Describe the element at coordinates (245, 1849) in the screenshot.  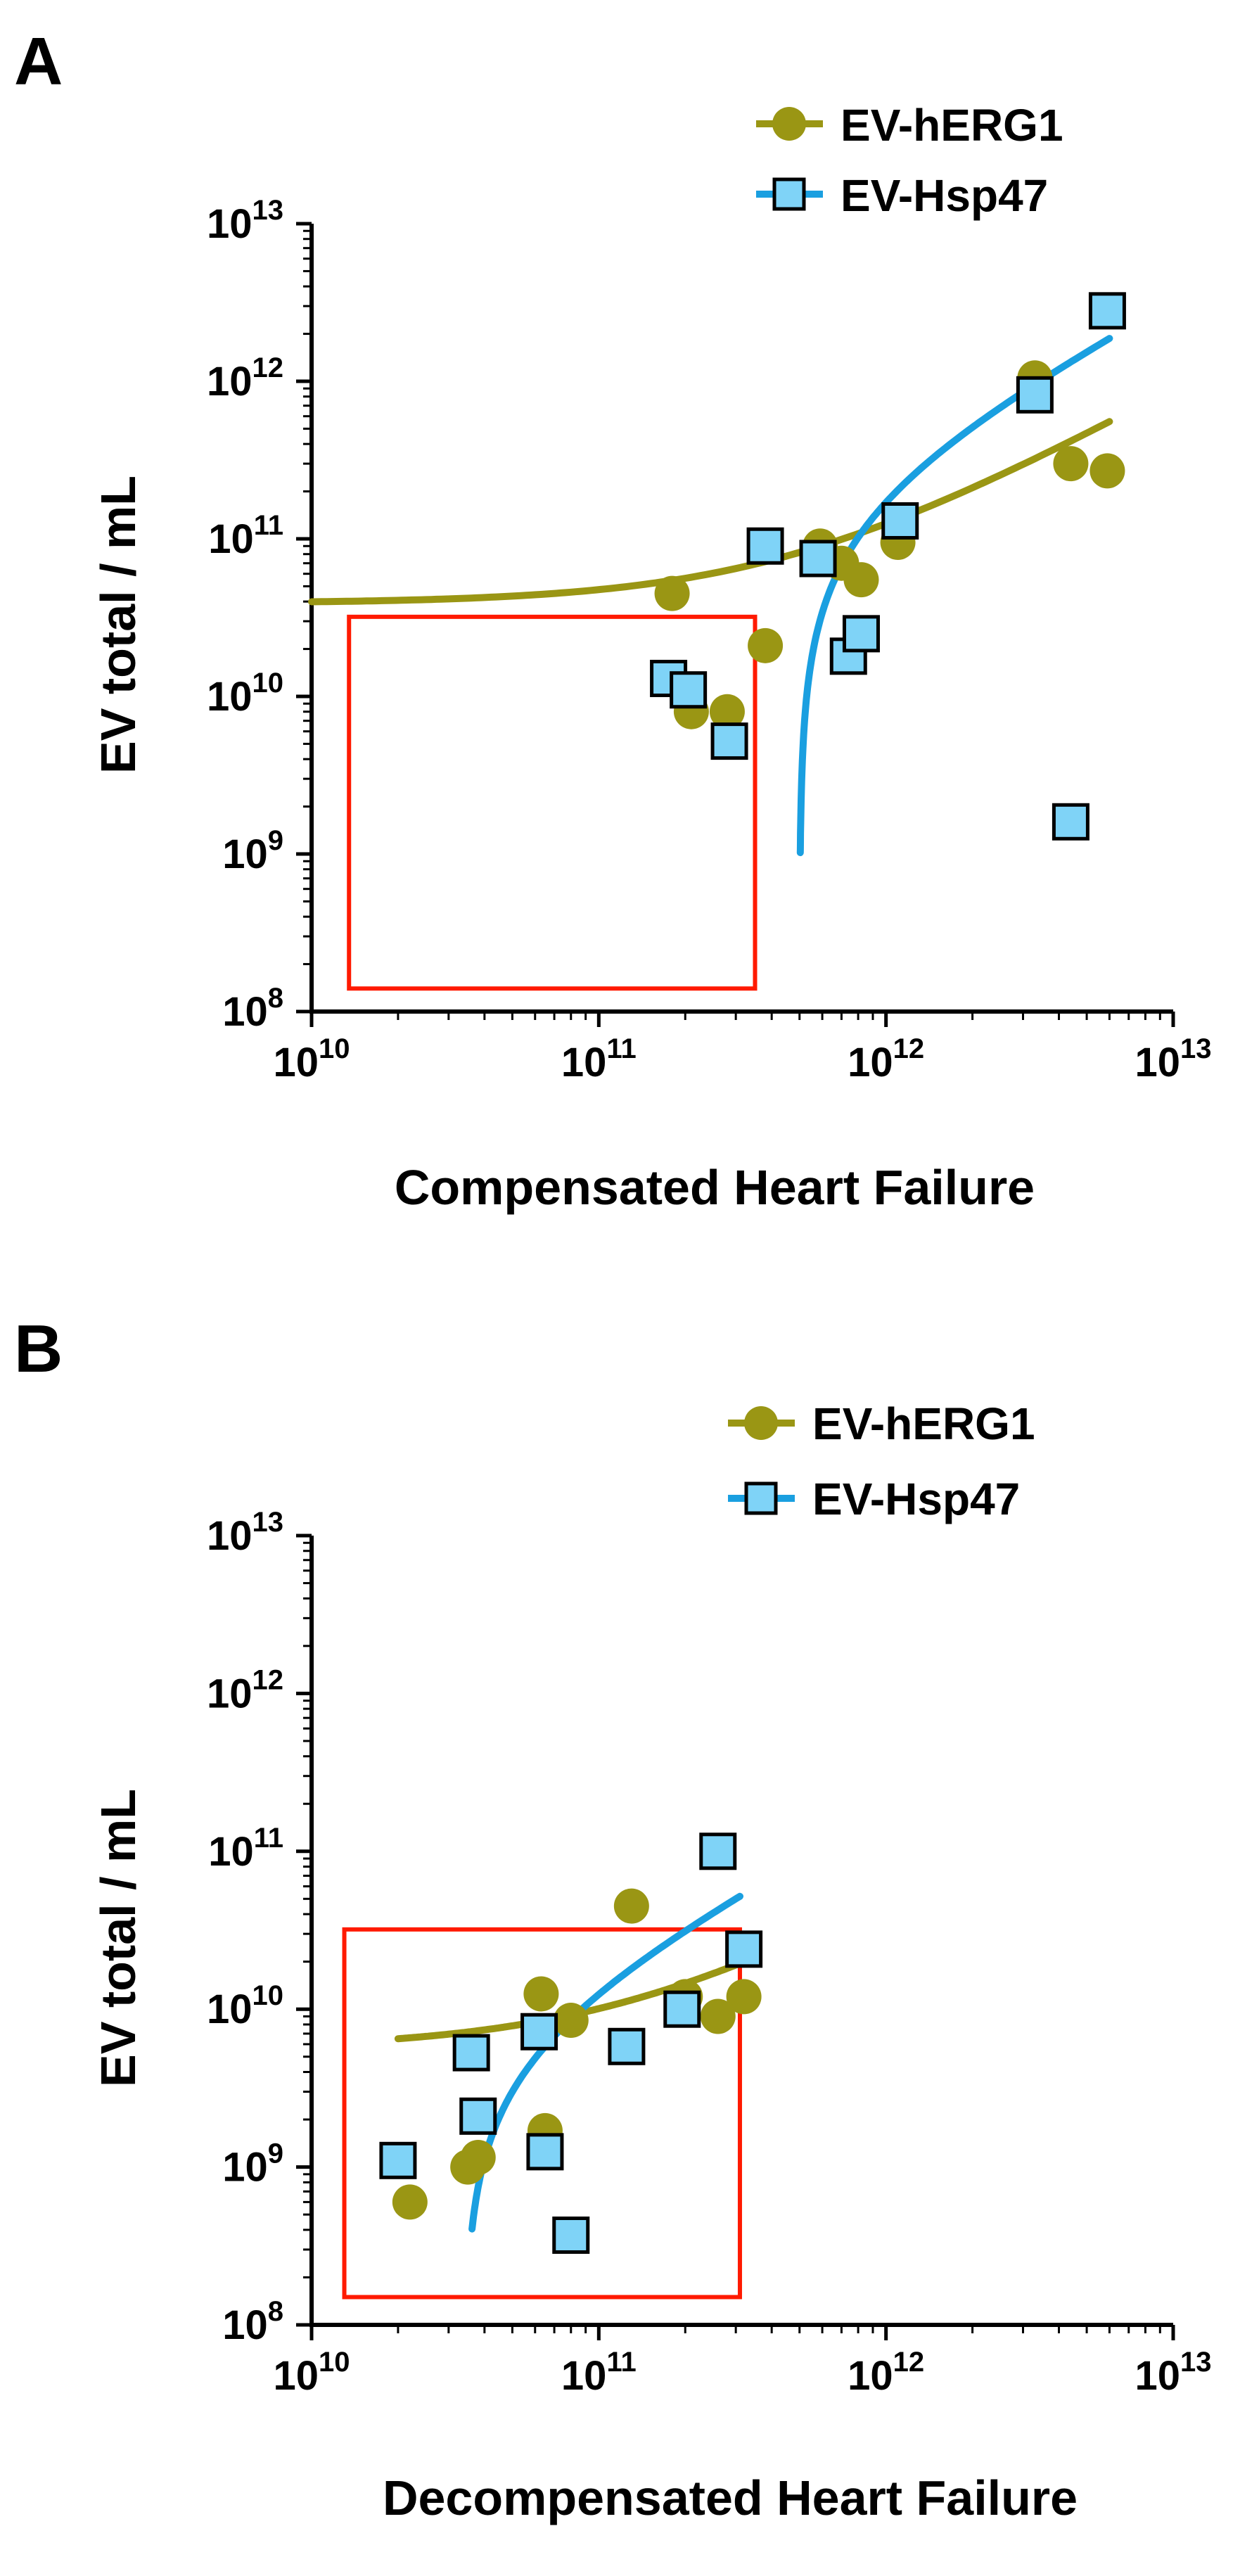
I see `y-tick-label-b: 10¹¹` at that location.